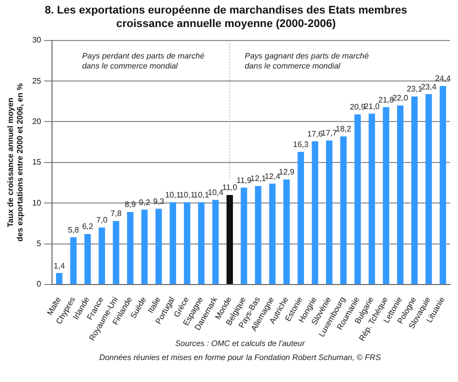 The image size is (458, 382). What do you see at coordinates (414, 89) in the screenshot?
I see `data-label: 23,1` at bounding box center [414, 89].